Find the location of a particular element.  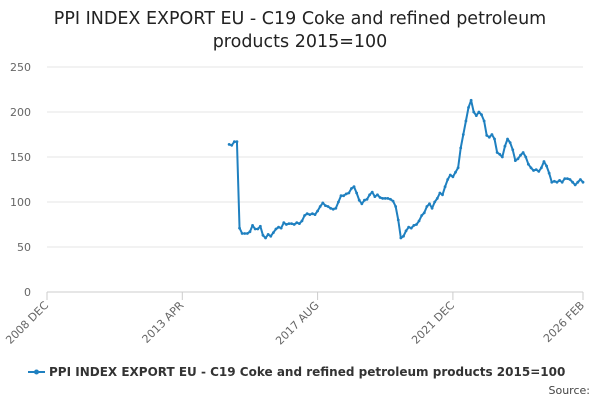

source-label: Source: is located at coordinates (570, 390).